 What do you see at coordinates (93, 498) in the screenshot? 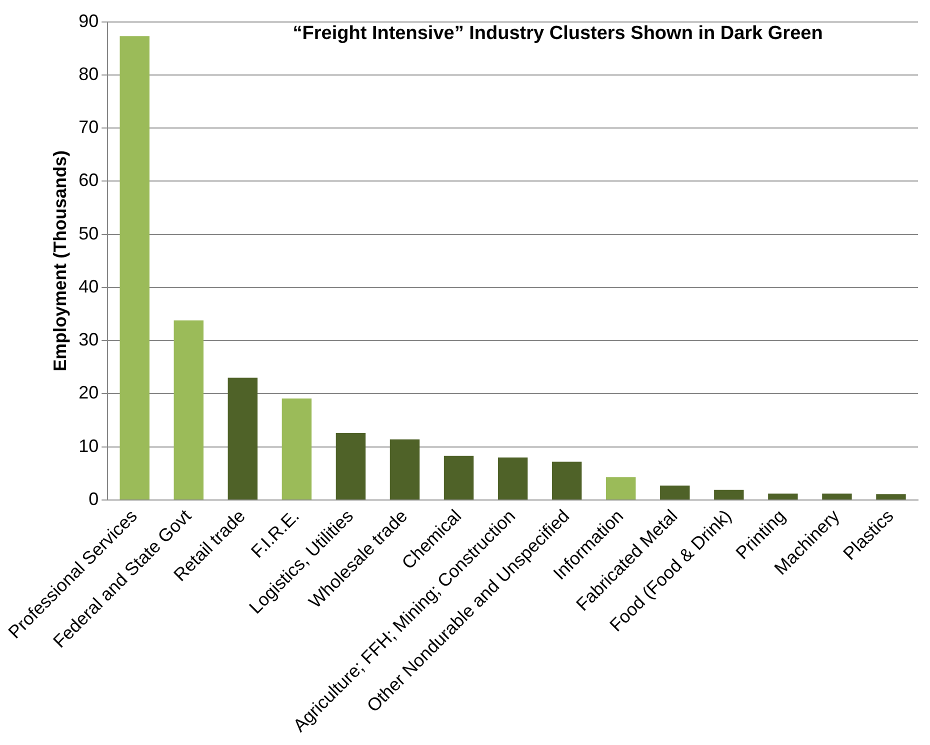
I see `y-tick-label: 0` at bounding box center [93, 498].